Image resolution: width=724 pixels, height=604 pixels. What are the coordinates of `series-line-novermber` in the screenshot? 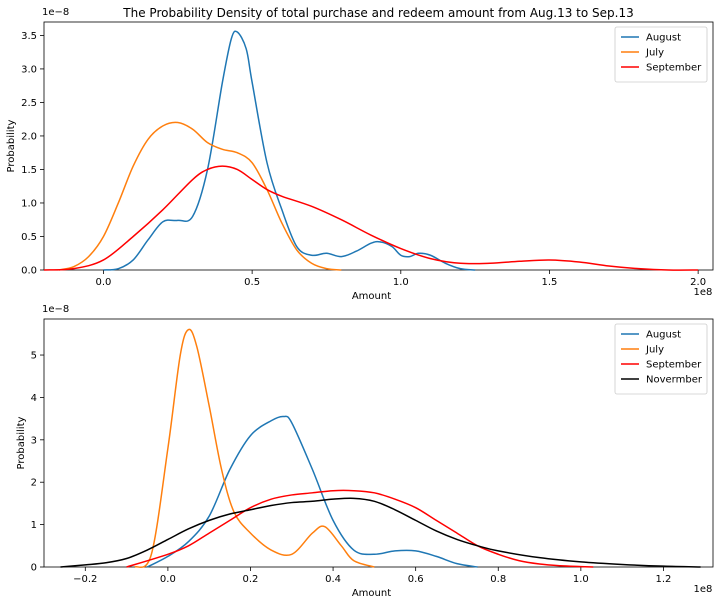 It's located at (380, 532).